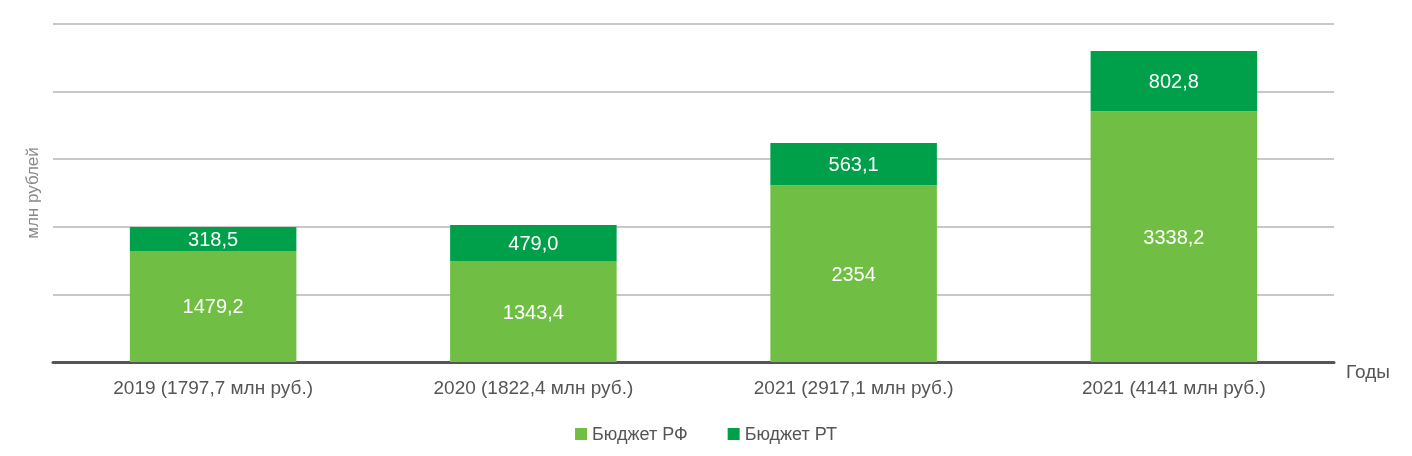 This screenshot has height=456, width=1412. What do you see at coordinates (640, 434) in the screenshot?
I see `legend-label: Бюджет РФ` at bounding box center [640, 434].